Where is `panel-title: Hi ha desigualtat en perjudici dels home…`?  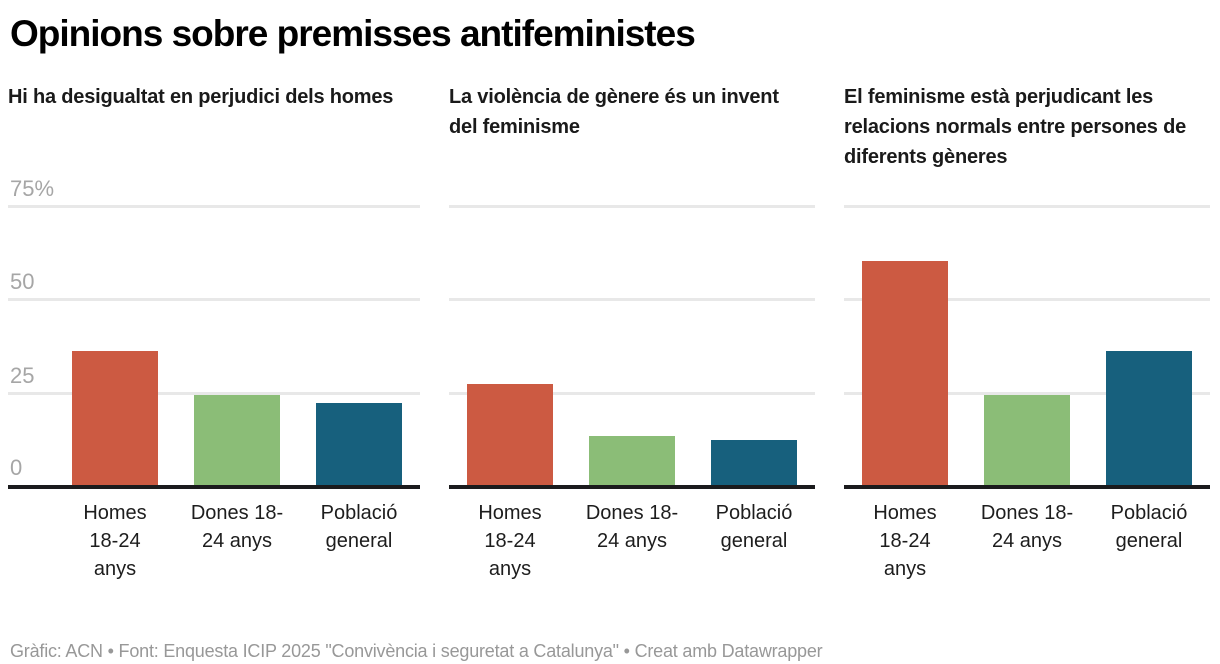
panel-title: Hi ha desigualtat en perjudici dels home… is located at coordinates (201, 97).